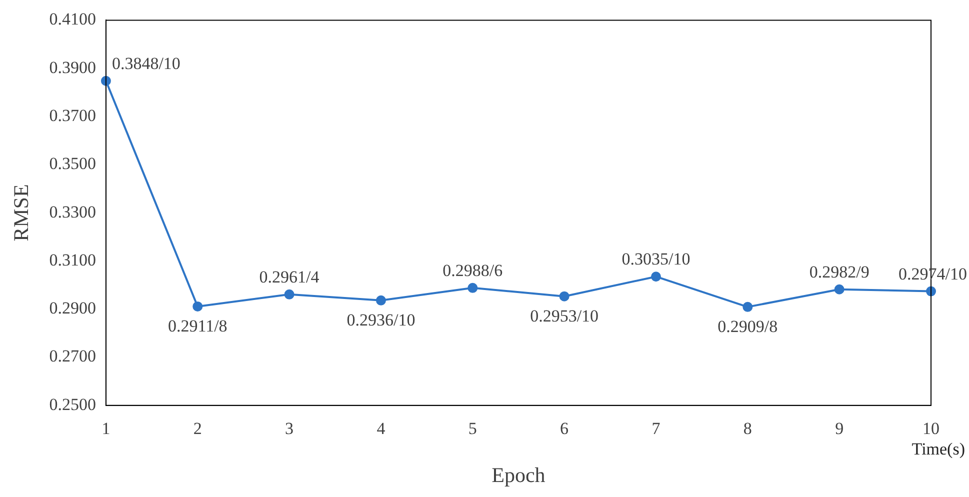  I want to click on x-tick-label: 2, so click(197, 428).